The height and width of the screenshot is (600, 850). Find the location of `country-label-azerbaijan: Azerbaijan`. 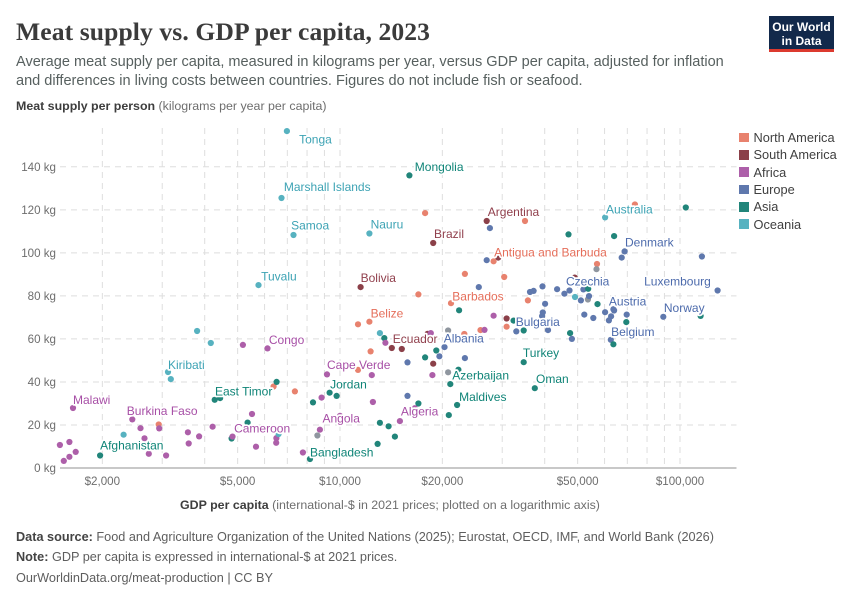

country-label-azerbaijan: Azerbaijan is located at coordinates (481, 375).